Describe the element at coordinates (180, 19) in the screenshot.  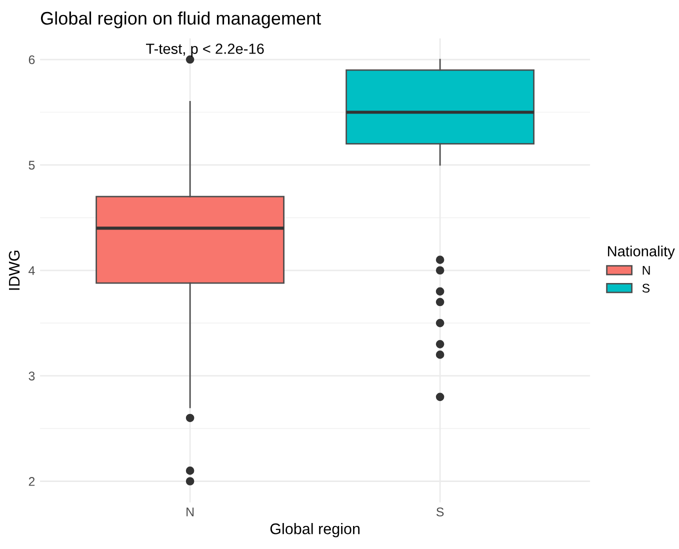
I see `chart-title: Global region on fluid management` at that location.